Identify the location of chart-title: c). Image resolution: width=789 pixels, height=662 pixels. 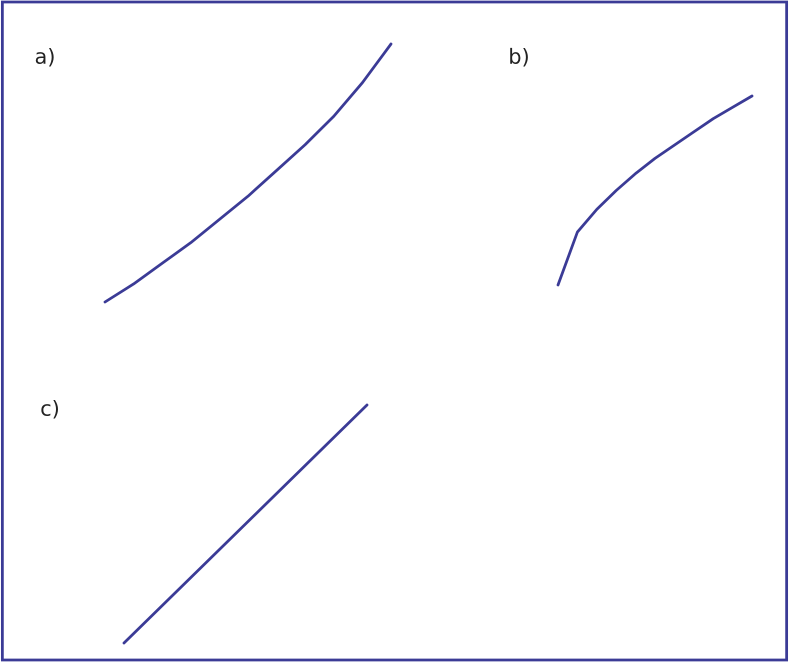
(49, 409).